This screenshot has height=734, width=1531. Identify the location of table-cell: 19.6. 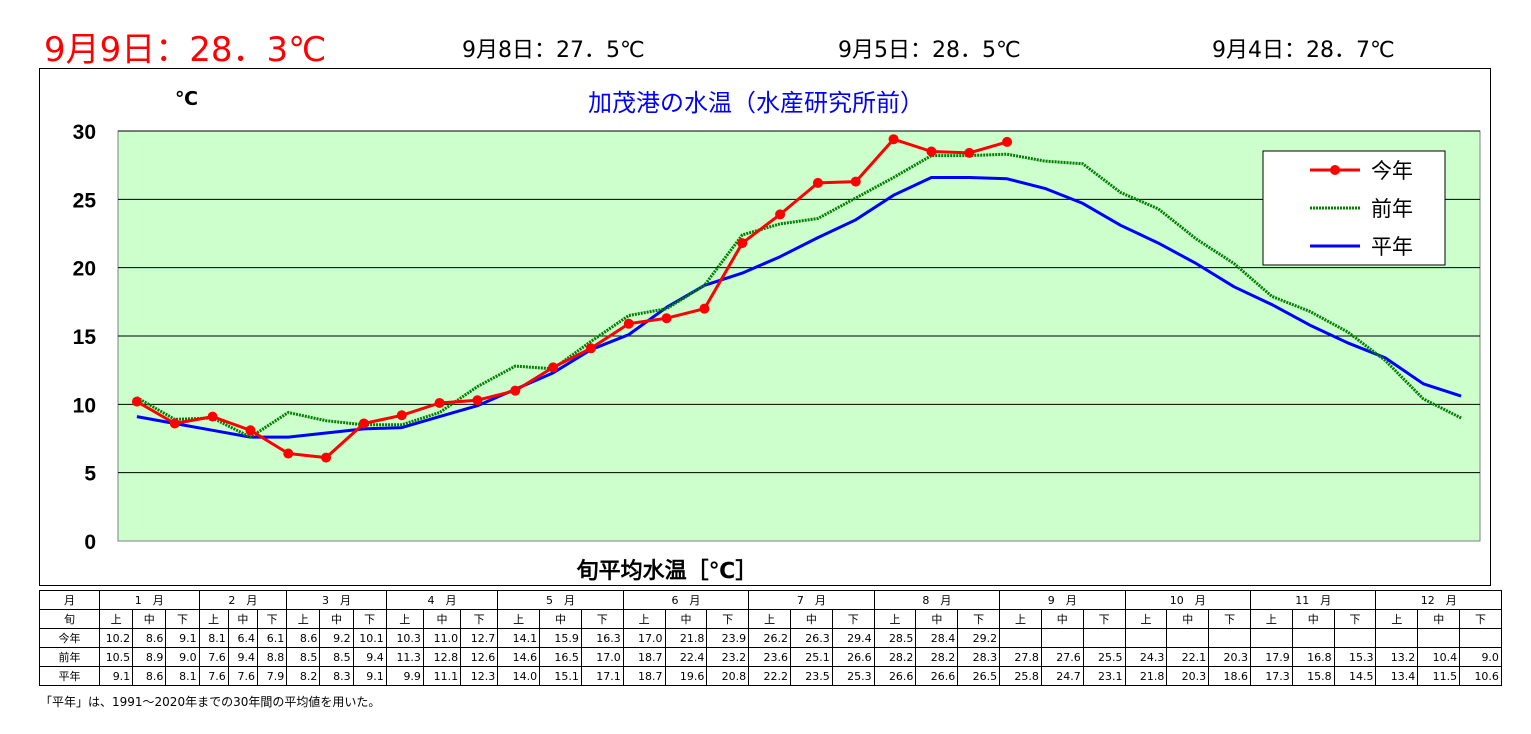
(686, 676).